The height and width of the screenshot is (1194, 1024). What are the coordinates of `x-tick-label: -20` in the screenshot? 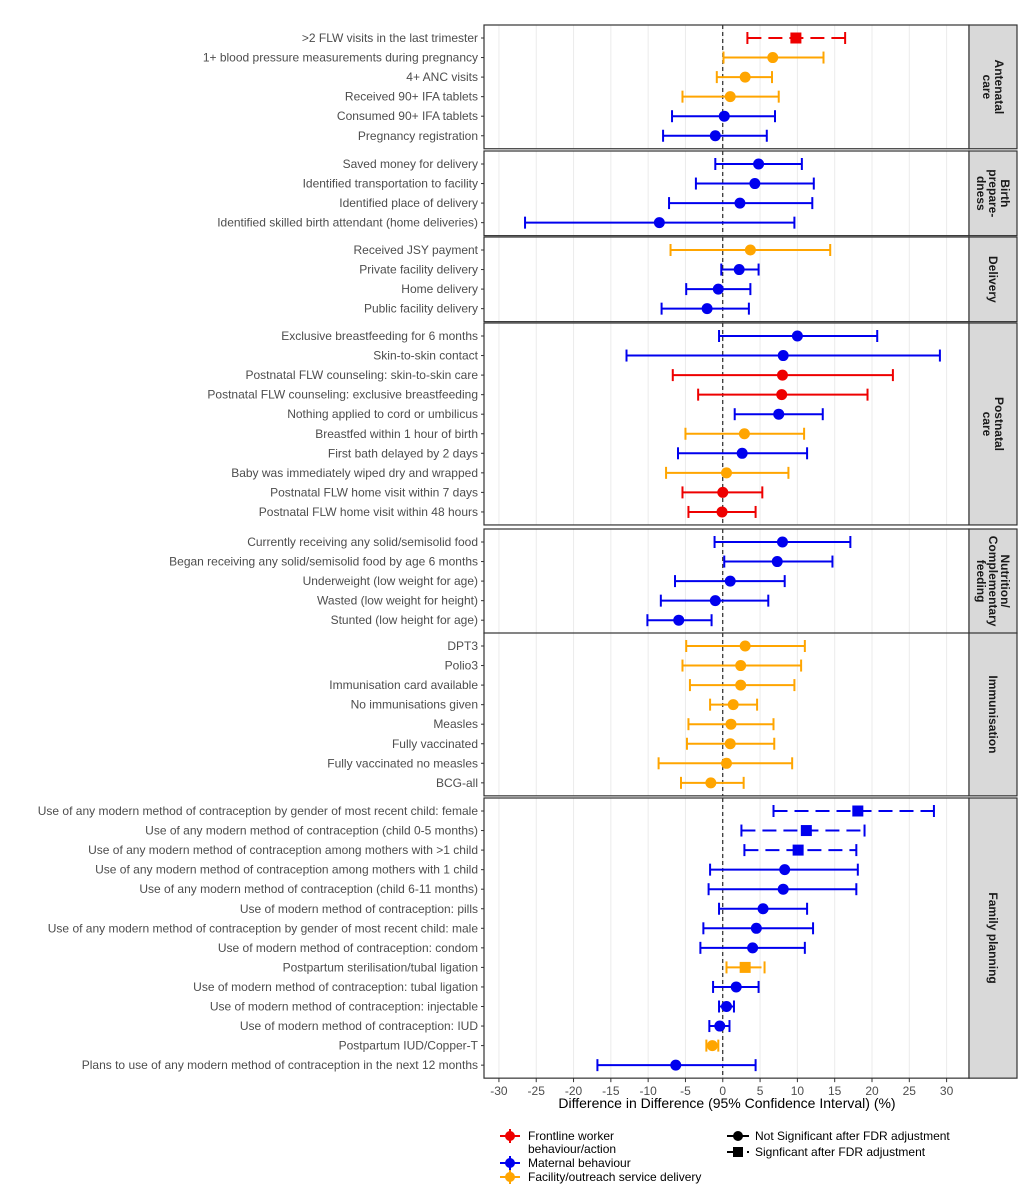 It's located at (574, 1091).